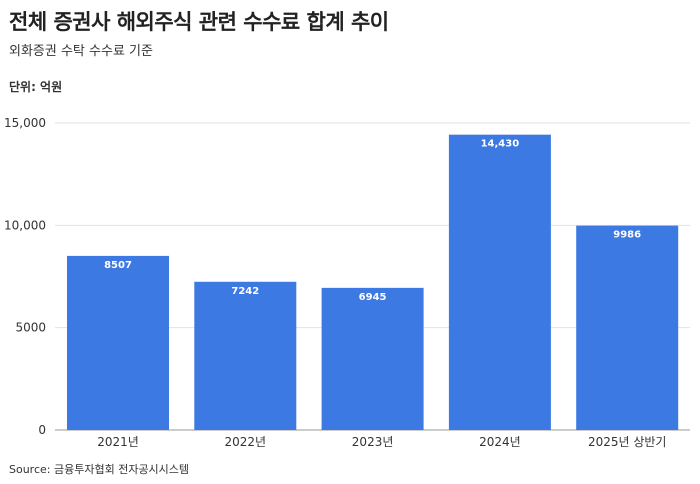  I want to click on data-label: 6945, so click(373, 297).